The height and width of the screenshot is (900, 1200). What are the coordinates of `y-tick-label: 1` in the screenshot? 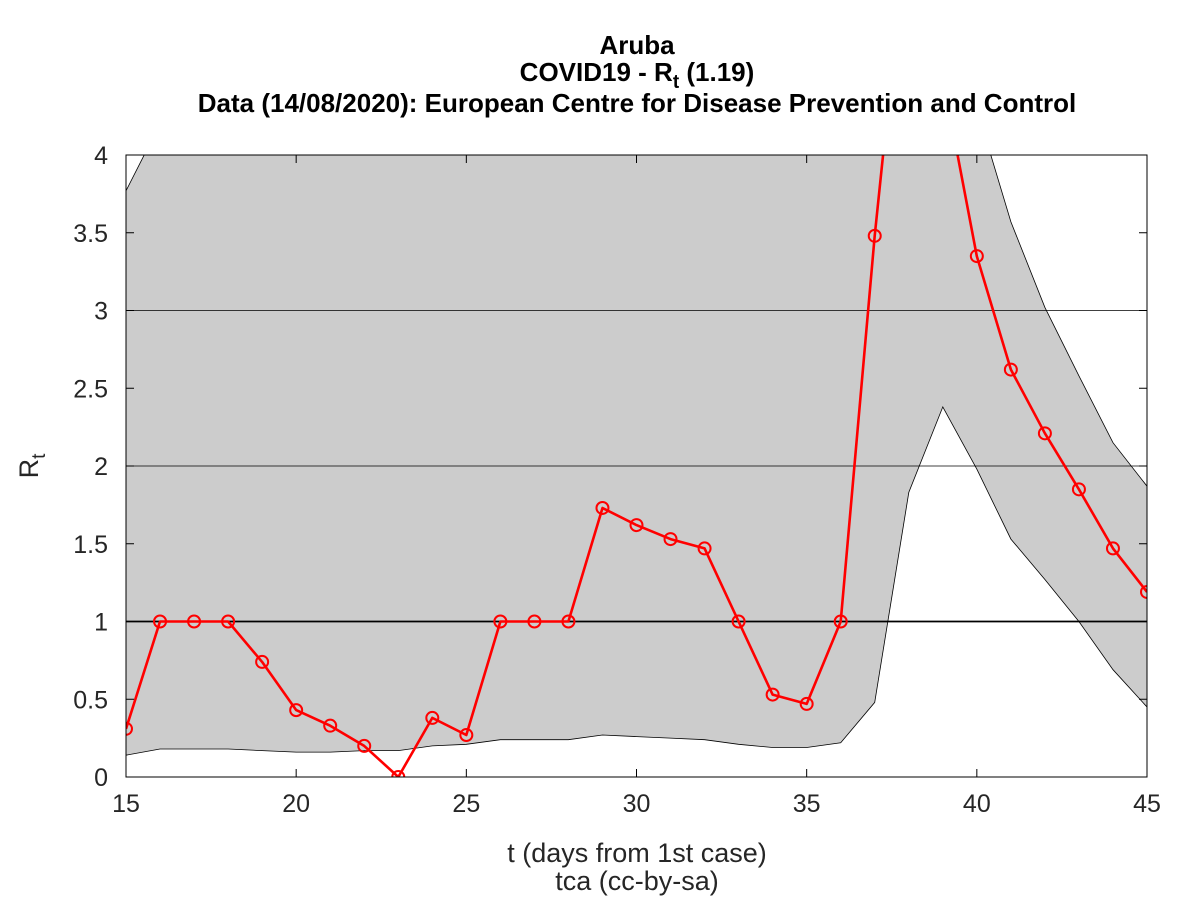 It's located at (101, 623).